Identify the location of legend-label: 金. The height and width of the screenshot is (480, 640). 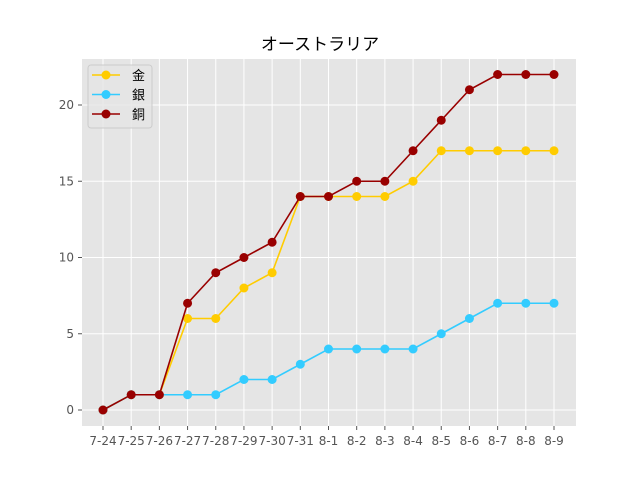
(138, 76).